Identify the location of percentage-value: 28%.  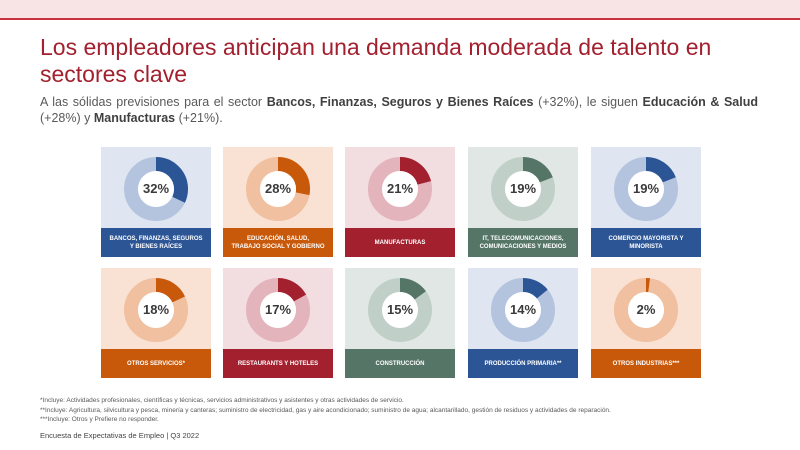
(278, 188).